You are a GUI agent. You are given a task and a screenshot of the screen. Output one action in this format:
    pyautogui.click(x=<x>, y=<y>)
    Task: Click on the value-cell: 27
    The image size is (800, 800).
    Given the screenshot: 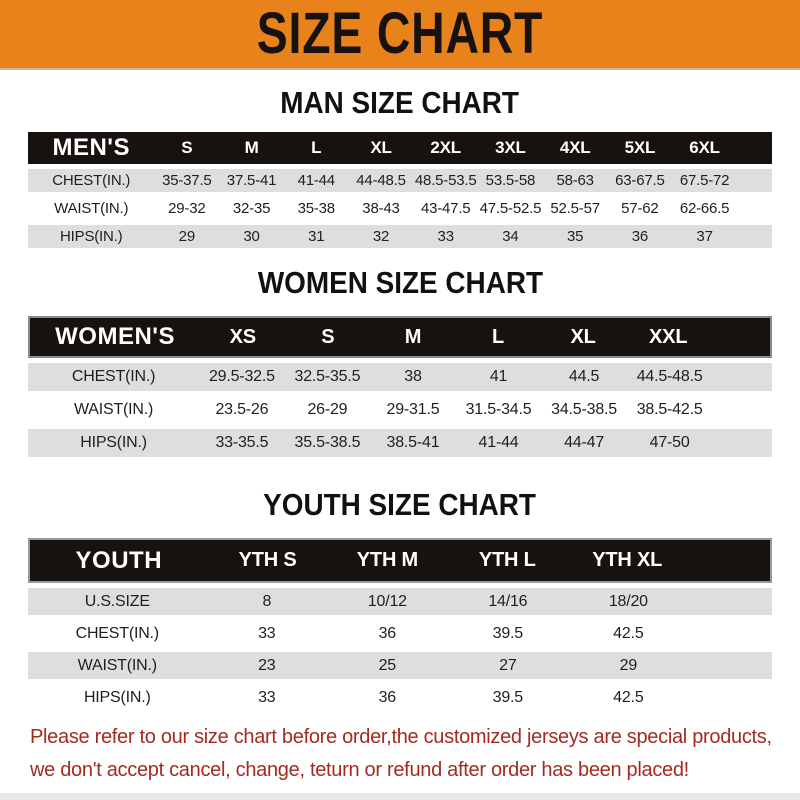 What is the action you would take?
    pyautogui.click(x=508, y=665)
    